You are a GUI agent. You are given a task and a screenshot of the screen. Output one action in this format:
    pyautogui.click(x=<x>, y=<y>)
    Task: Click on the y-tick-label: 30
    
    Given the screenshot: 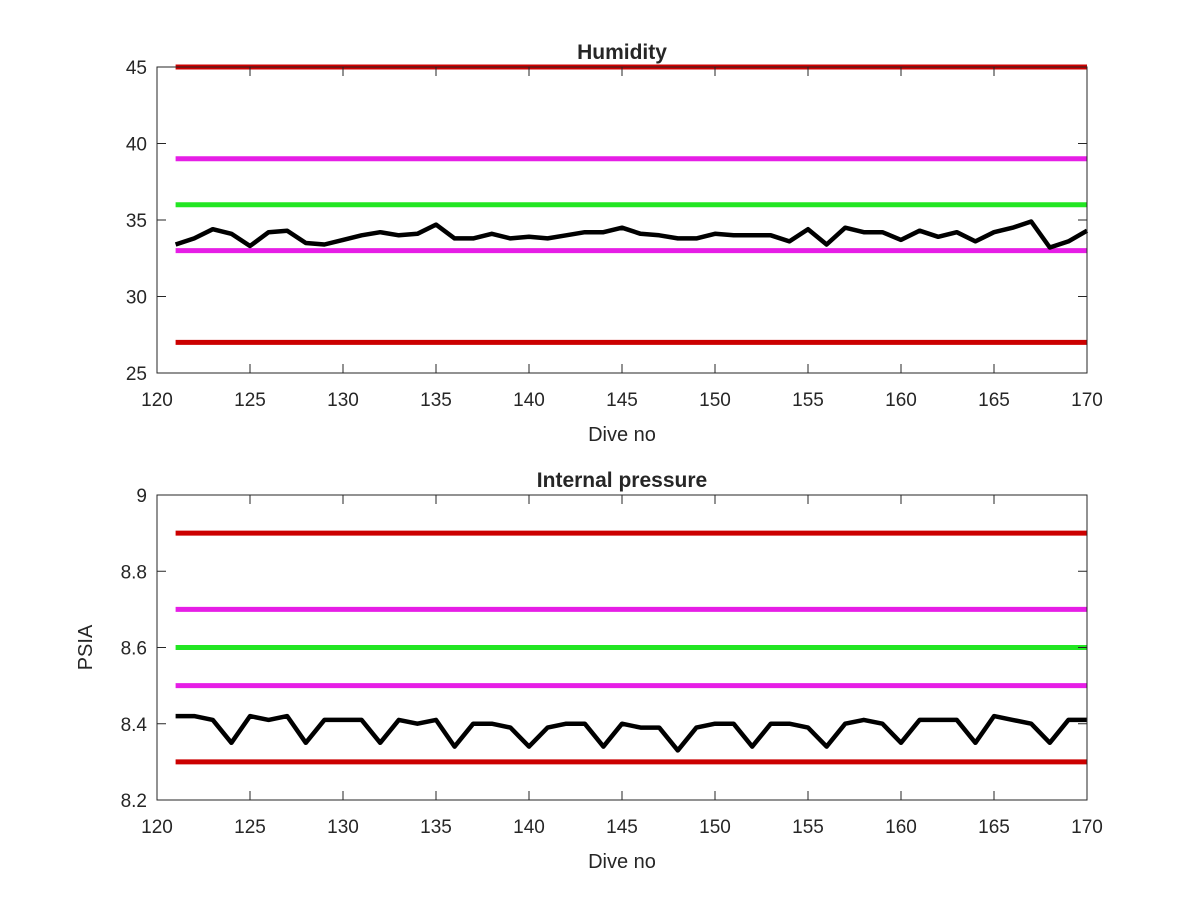 What is the action you would take?
    pyautogui.click(x=136, y=298)
    